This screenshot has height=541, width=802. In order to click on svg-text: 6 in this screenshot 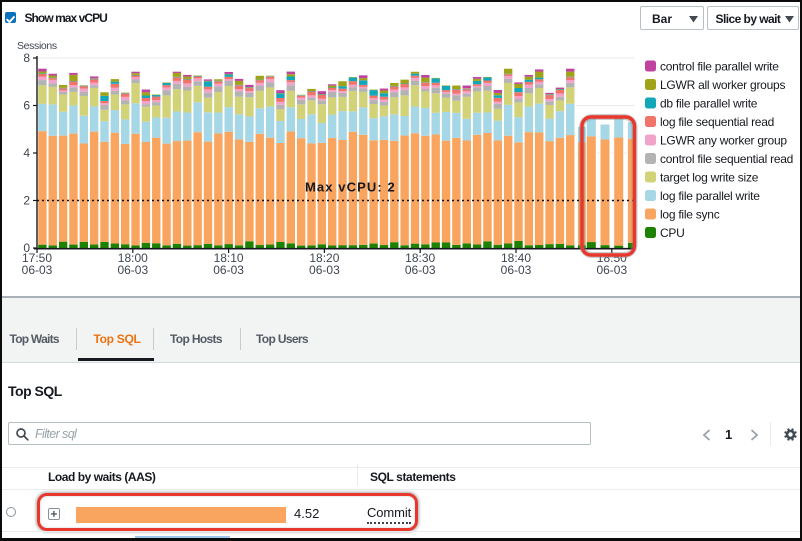, I will do `click(26, 106)`.